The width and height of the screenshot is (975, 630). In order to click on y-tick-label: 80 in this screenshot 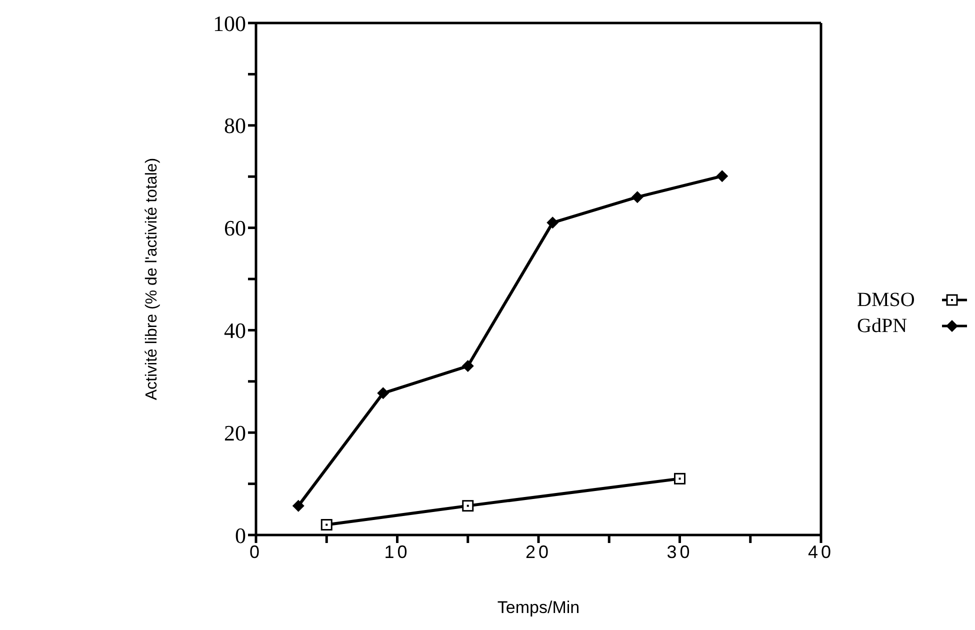, I will do `click(235, 125)`.